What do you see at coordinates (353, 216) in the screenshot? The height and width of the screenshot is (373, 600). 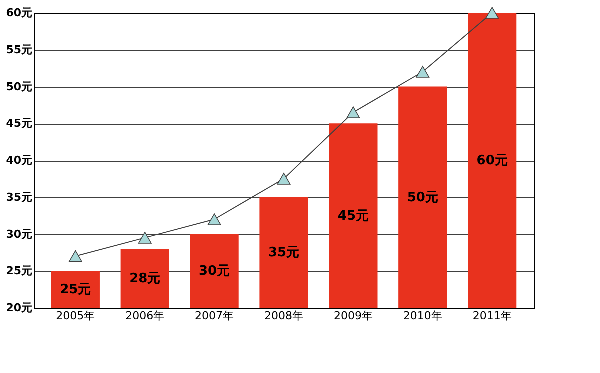 I see `data-label: 45元` at bounding box center [353, 216].